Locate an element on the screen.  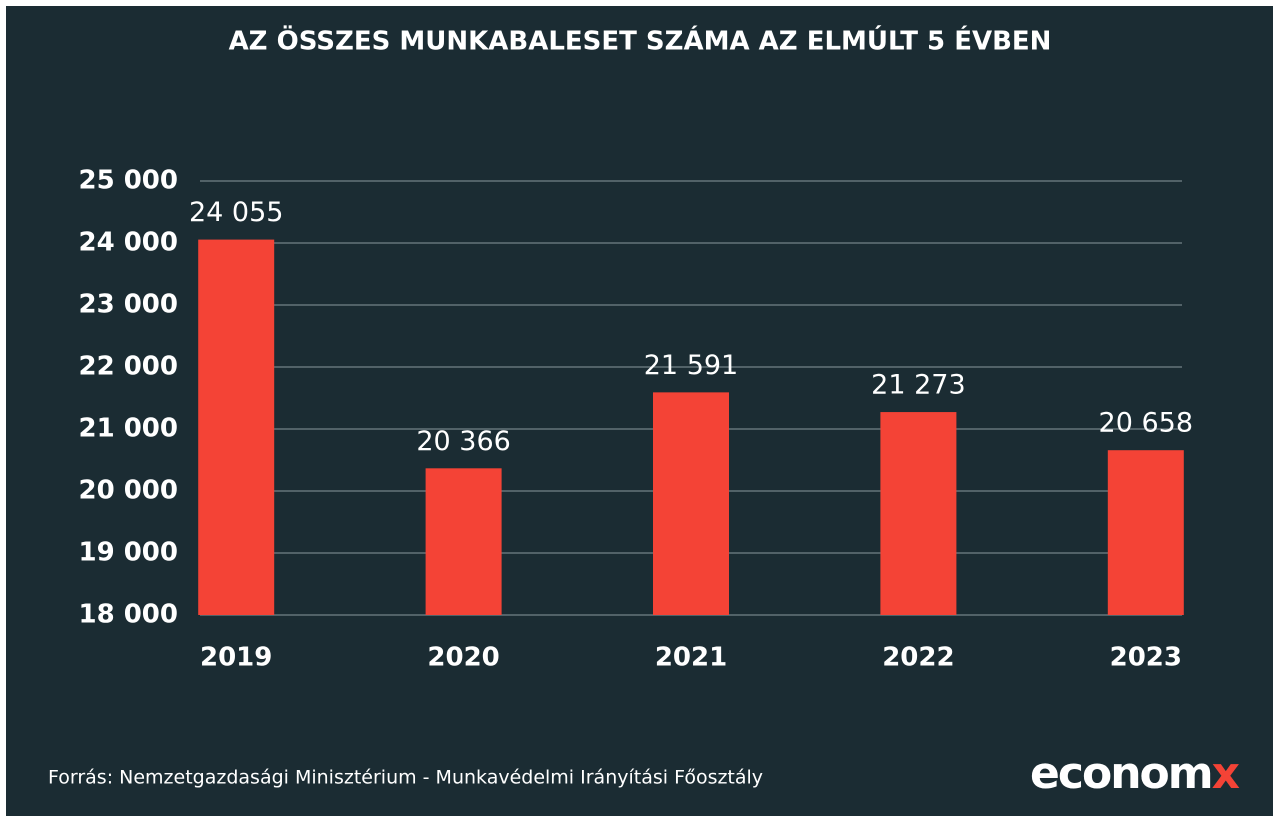
value-label: 21 273 is located at coordinates (918, 385).